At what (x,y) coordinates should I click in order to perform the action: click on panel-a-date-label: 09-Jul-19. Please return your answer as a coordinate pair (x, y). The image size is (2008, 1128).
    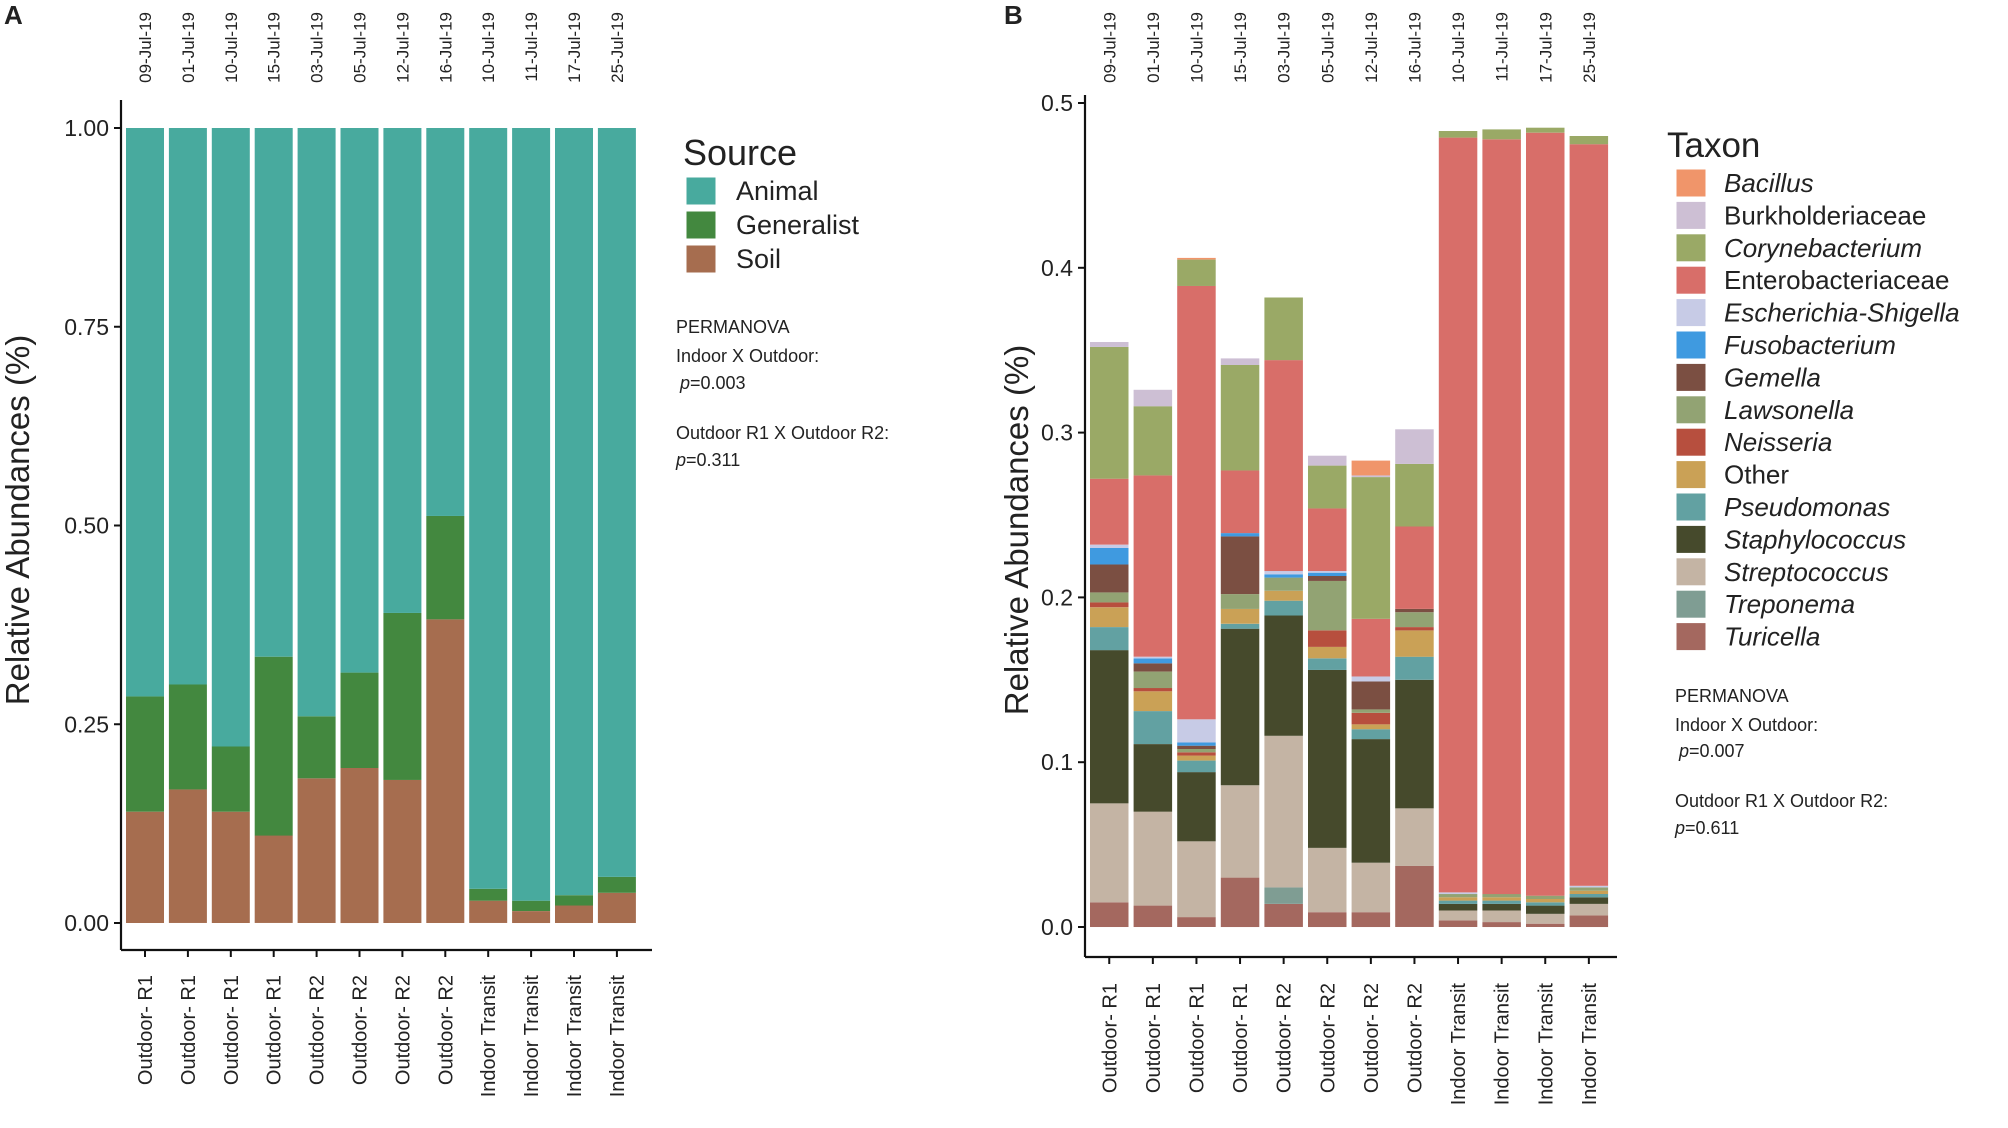
    Looking at the image, I should click on (145, 47).